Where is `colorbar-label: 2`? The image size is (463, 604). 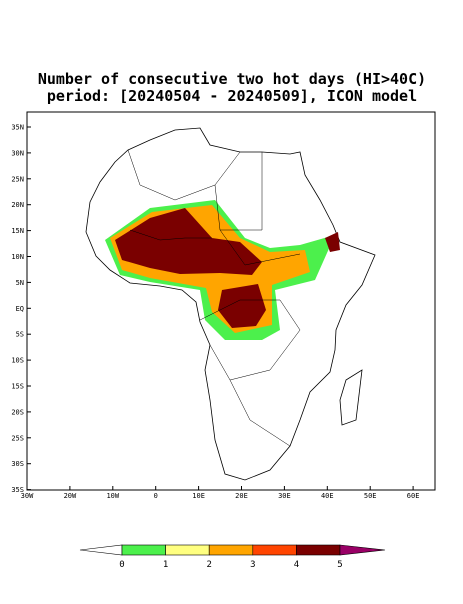 colorbar-label: 2 is located at coordinates (208, 565).